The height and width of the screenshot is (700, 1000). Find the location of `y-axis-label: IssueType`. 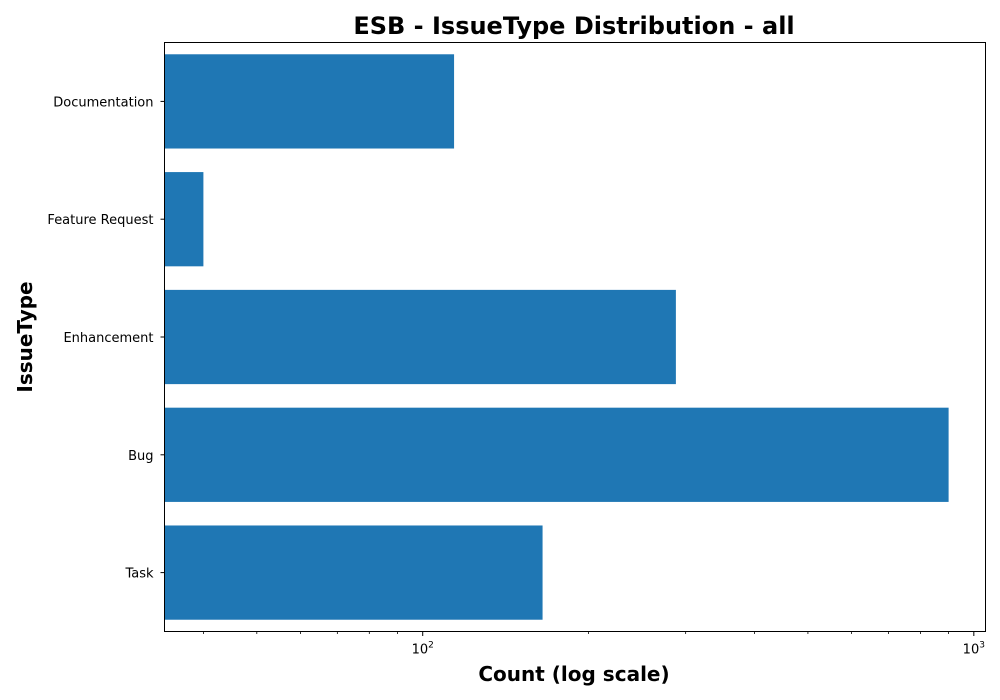

y-axis-label: IssueType is located at coordinates (25, 336).